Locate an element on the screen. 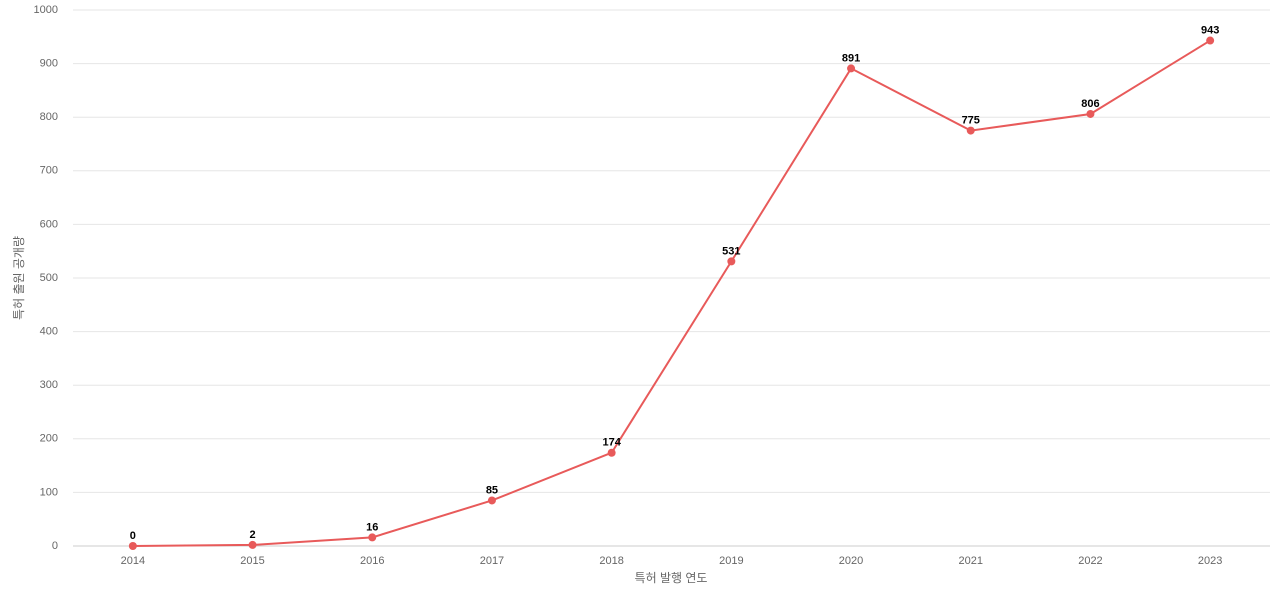 This screenshot has width=1280, height=600. data-label: 85 is located at coordinates (492, 490).